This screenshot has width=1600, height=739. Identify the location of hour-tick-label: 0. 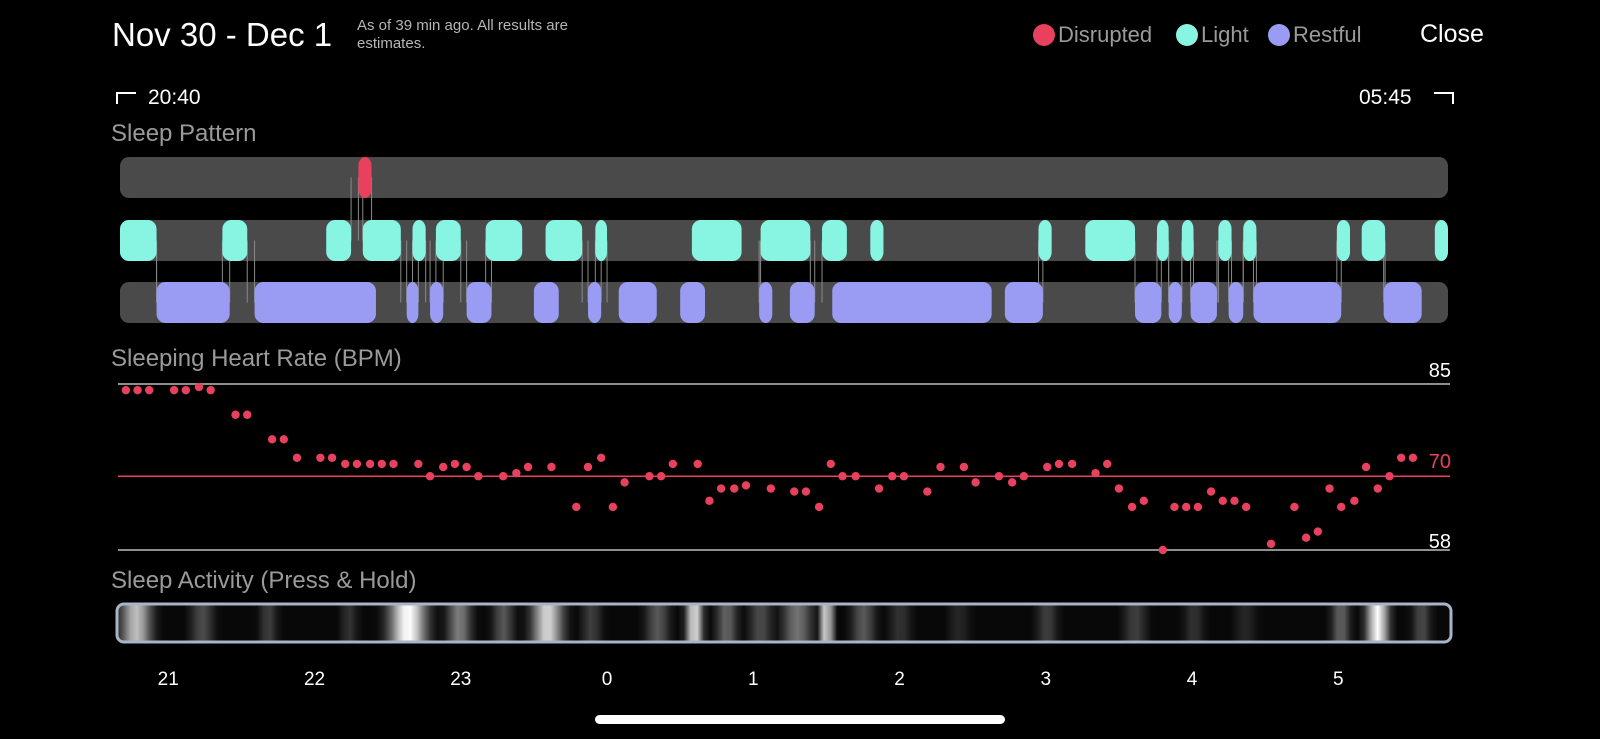
(607, 679).